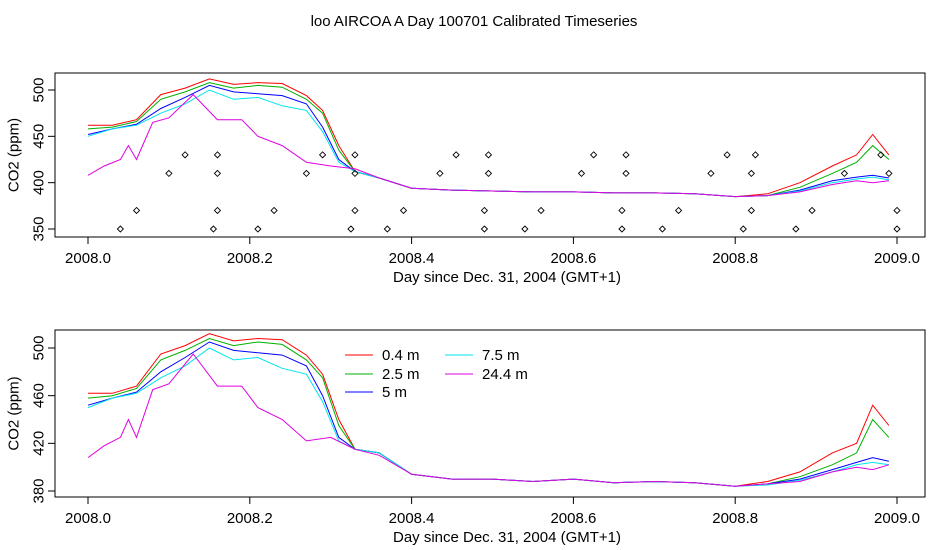  What do you see at coordinates (401, 374) in the screenshot?
I see `legend-label-2-5-m: 2.5 m` at bounding box center [401, 374].